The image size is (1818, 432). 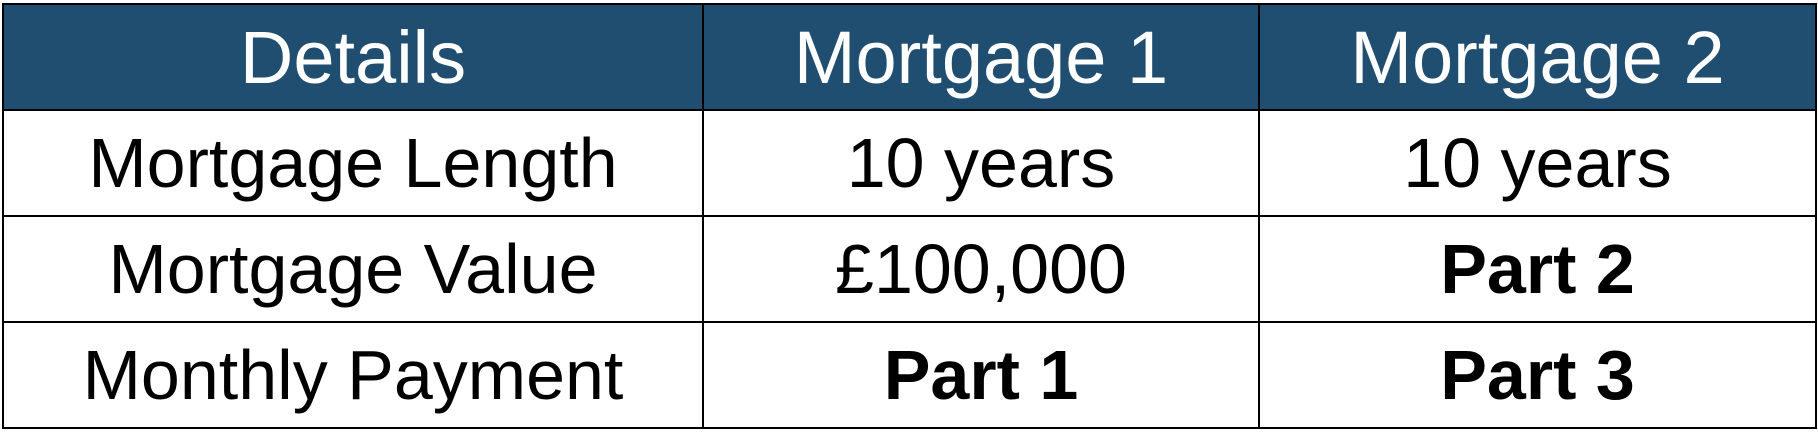 What do you see at coordinates (353, 375) in the screenshot?
I see `row-label-monthly-payment: Monthly Payment` at bounding box center [353, 375].